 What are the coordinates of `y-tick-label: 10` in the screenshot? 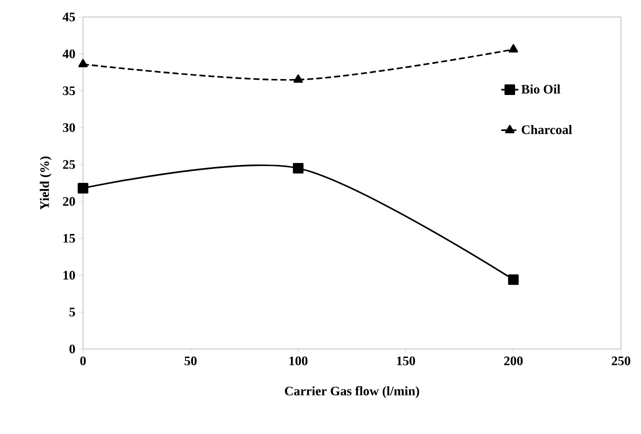 It's located at (69, 275).